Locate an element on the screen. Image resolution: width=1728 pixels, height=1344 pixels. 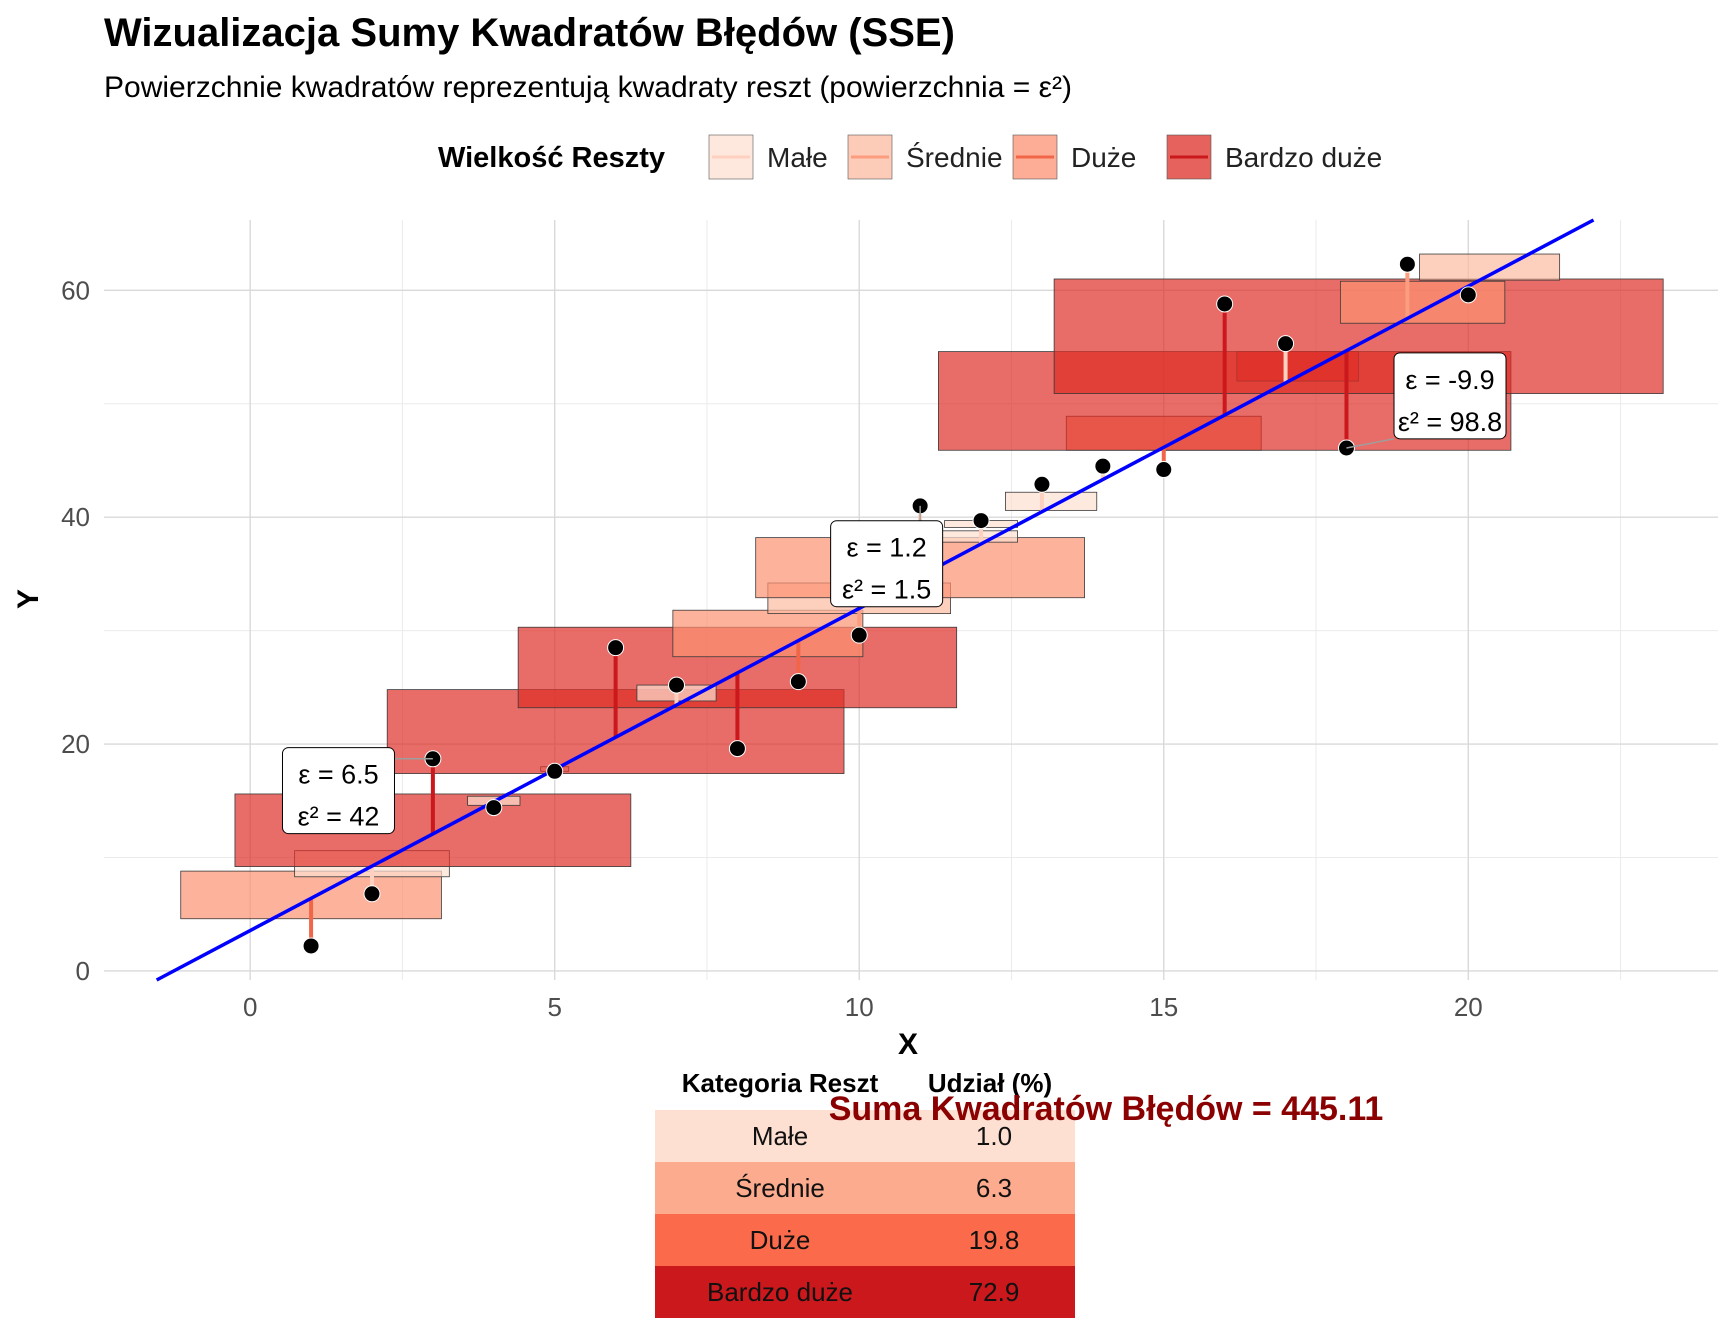
annotation-squared-0: ε² = 42 is located at coordinates (339, 817).